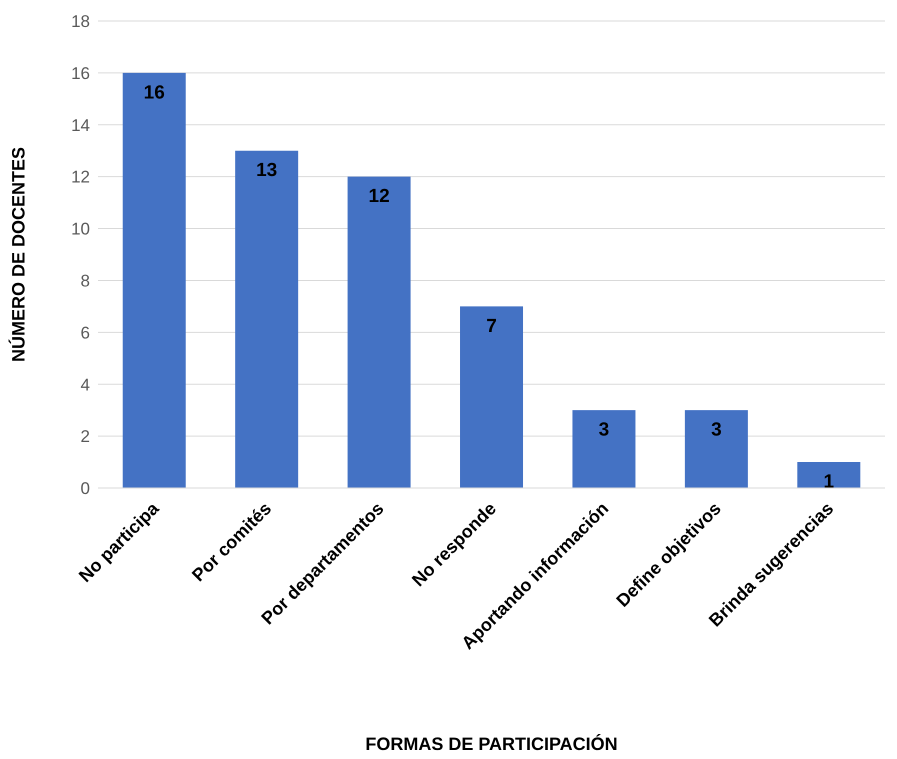 The image size is (897, 759). I want to click on data-label: 7, so click(491, 326).